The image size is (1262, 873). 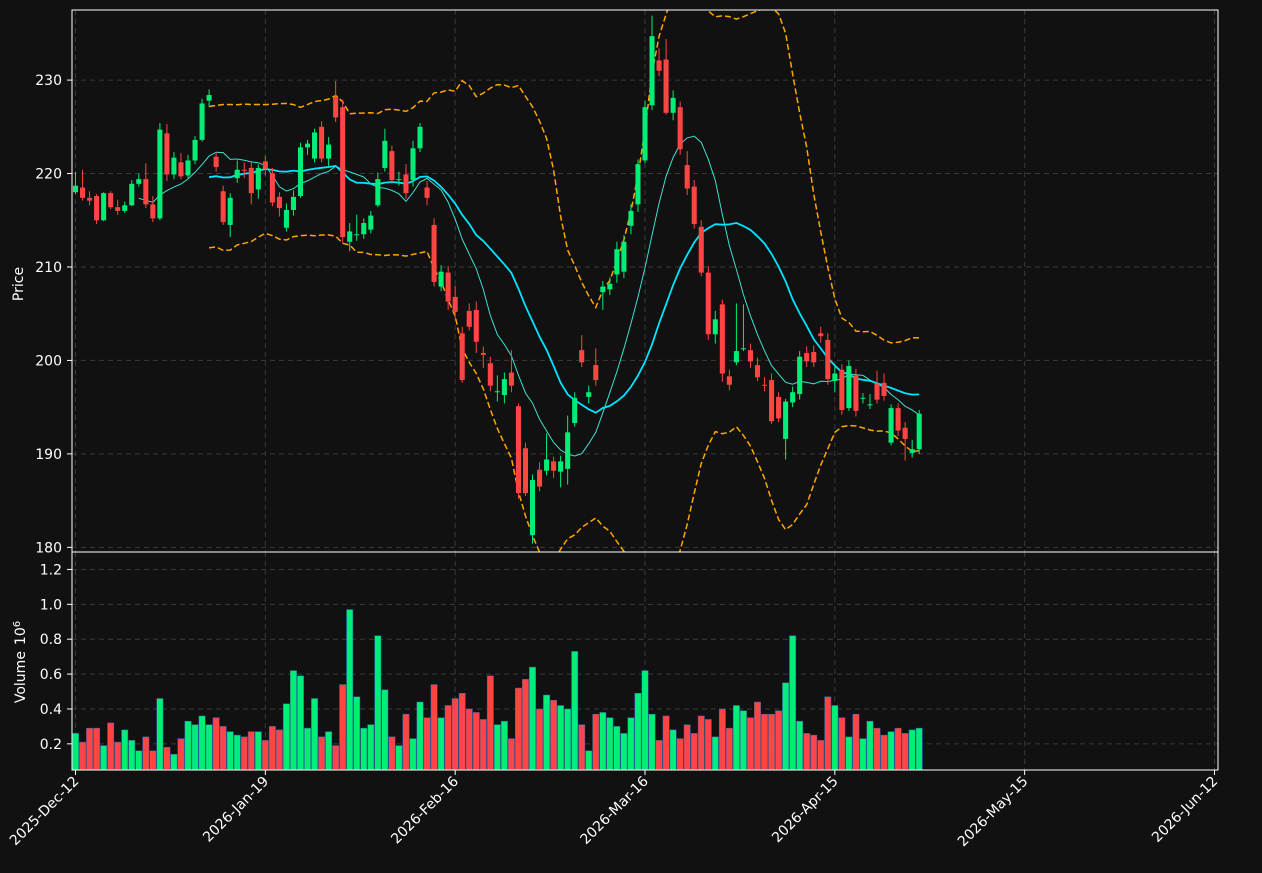 What do you see at coordinates (48, 175) in the screenshot?
I see `price-tick-label: 220` at bounding box center [48, 175].